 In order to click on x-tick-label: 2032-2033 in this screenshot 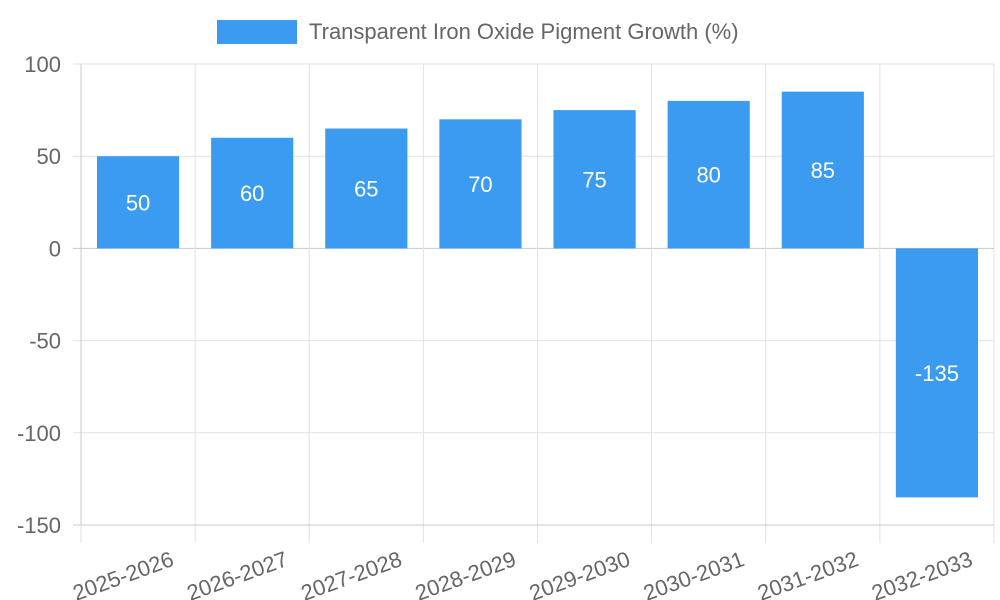, I will do `click(921, 573)`.